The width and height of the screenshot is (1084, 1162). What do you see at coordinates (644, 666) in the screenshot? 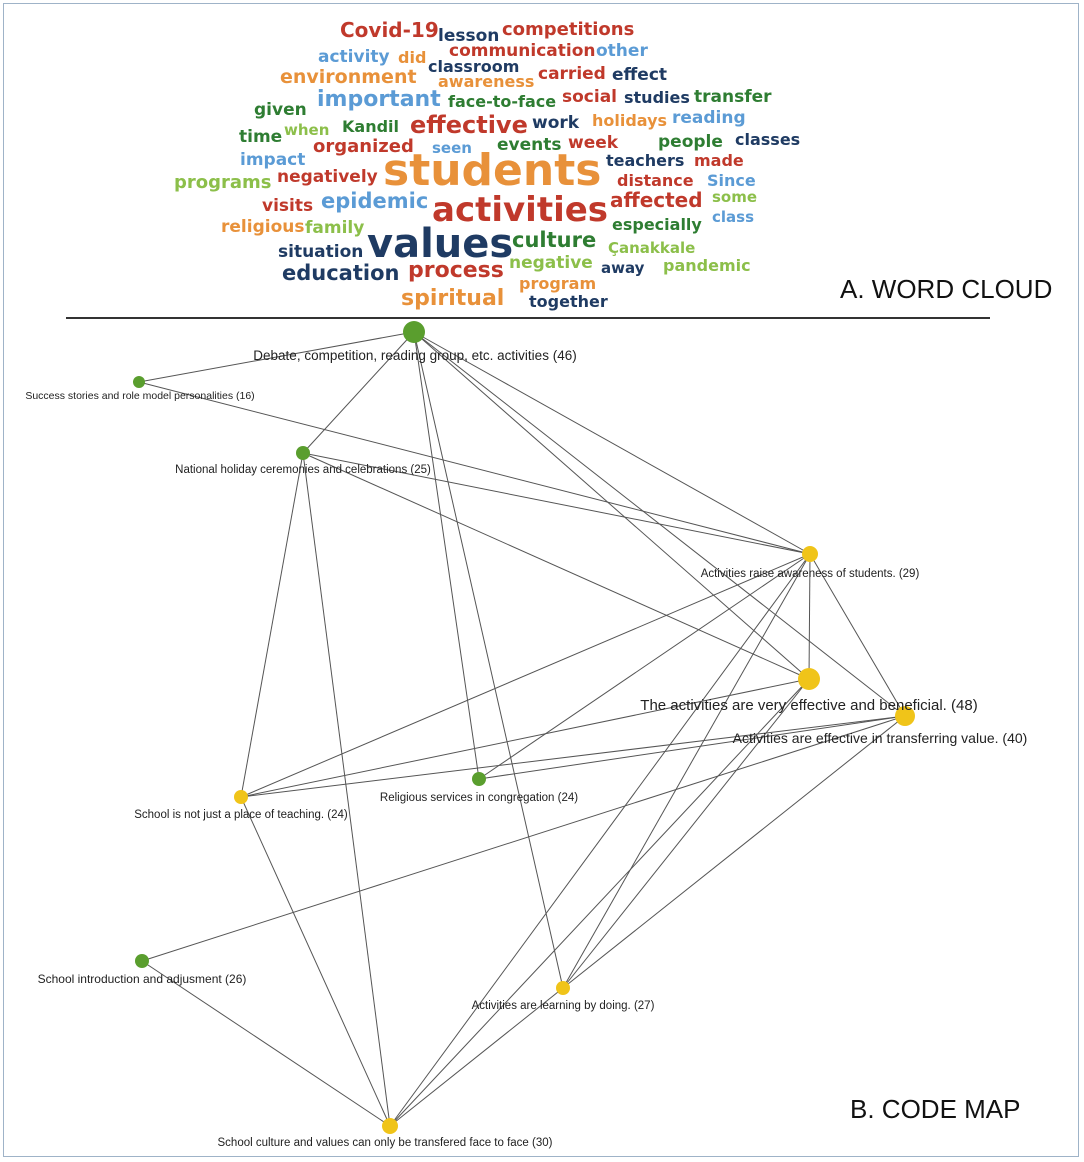
I see `edge-awareness-religious` at bounding box center [644, 666].